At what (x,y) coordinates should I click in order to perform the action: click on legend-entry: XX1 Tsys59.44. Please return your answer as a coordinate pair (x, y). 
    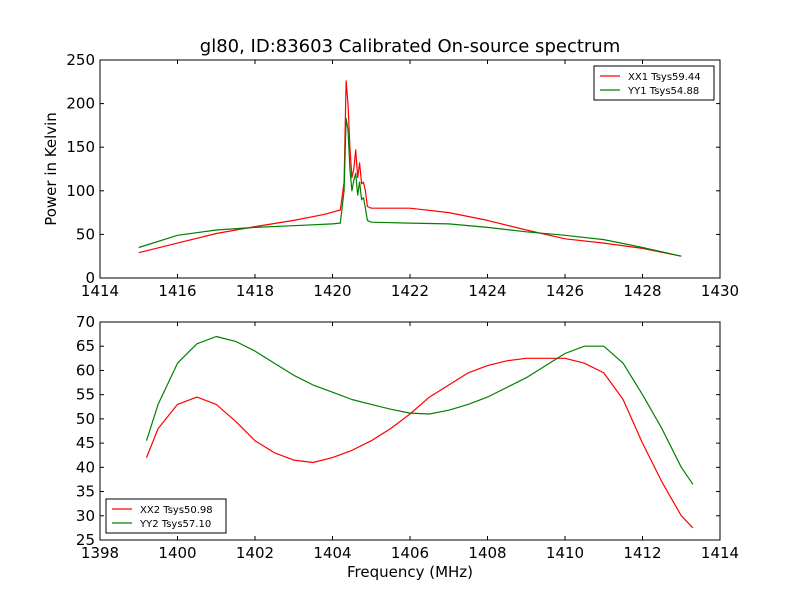
    Looking at the image, I should click on (664, 77).